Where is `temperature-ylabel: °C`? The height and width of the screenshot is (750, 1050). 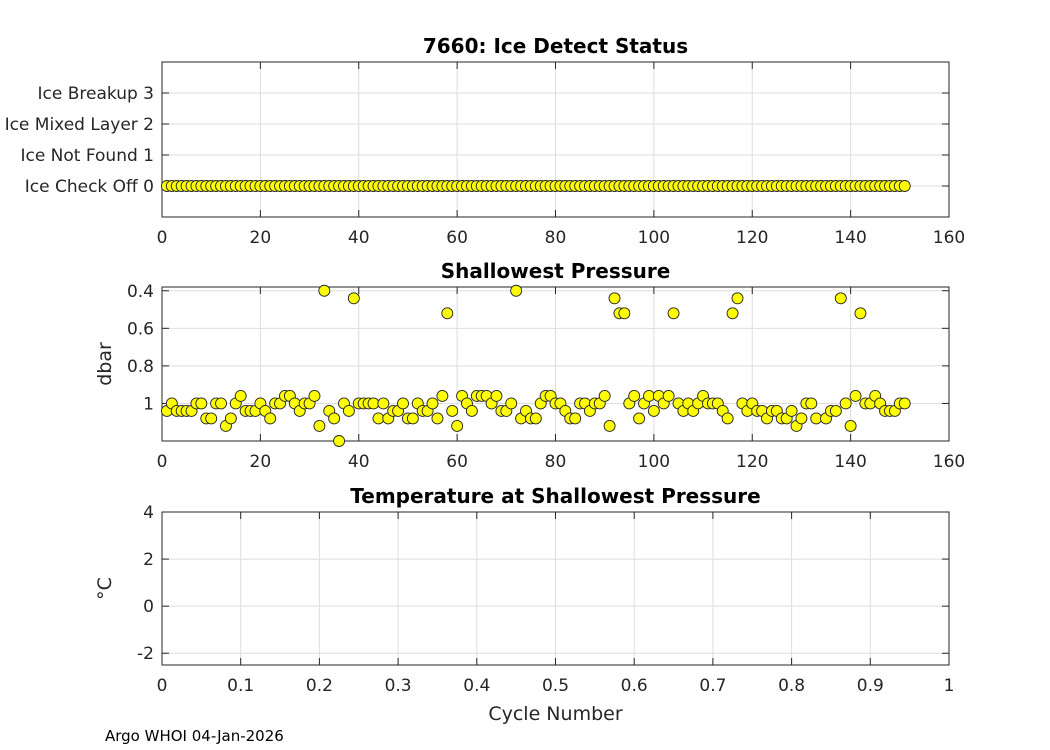 temperature-ylabel: °C is located at coordinates (105, 588).